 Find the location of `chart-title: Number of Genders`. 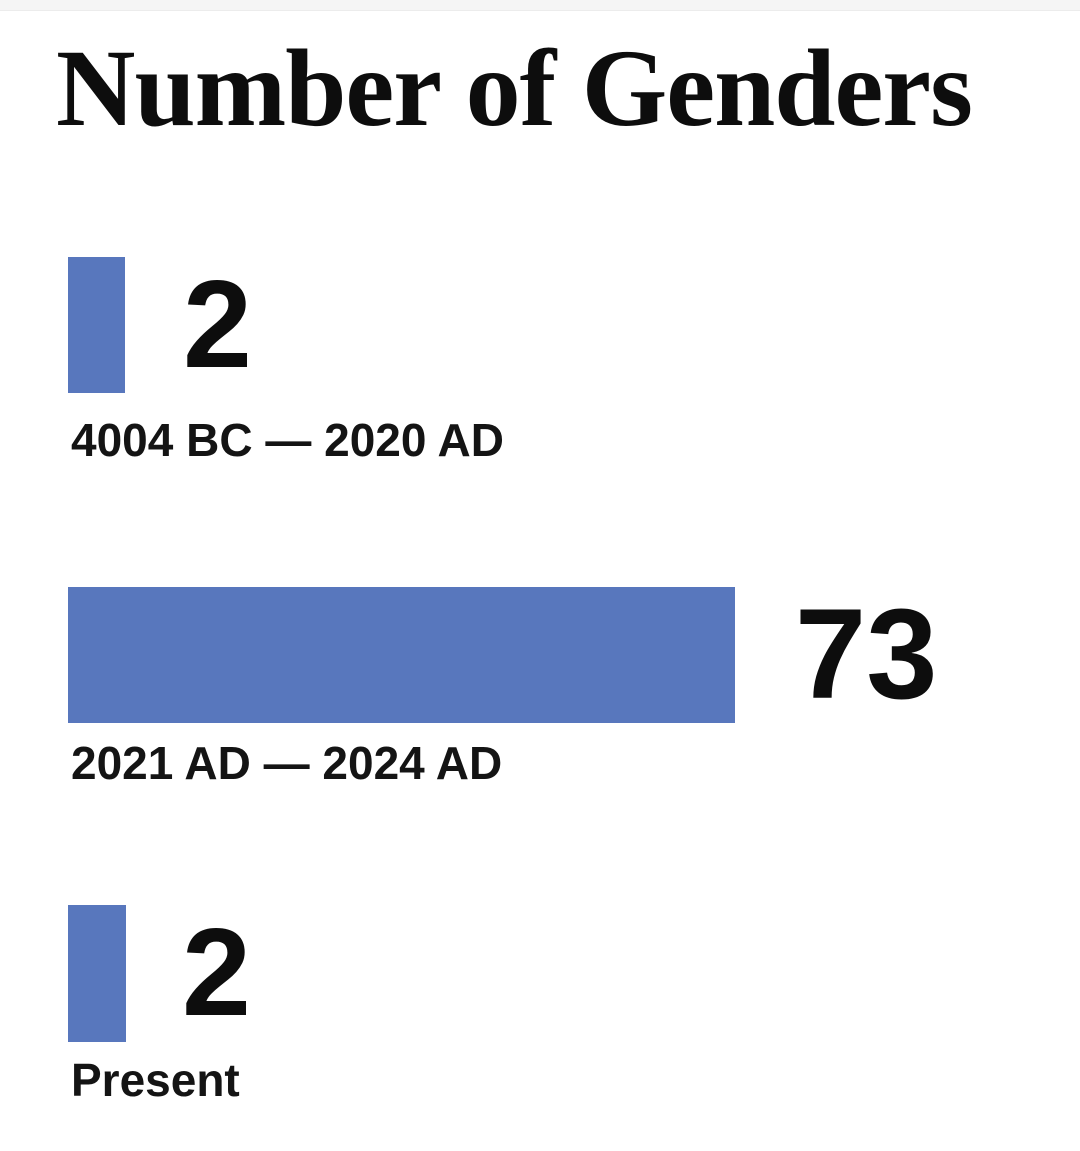

chart-title: Number of Genders is located at coordinates (514, 88).